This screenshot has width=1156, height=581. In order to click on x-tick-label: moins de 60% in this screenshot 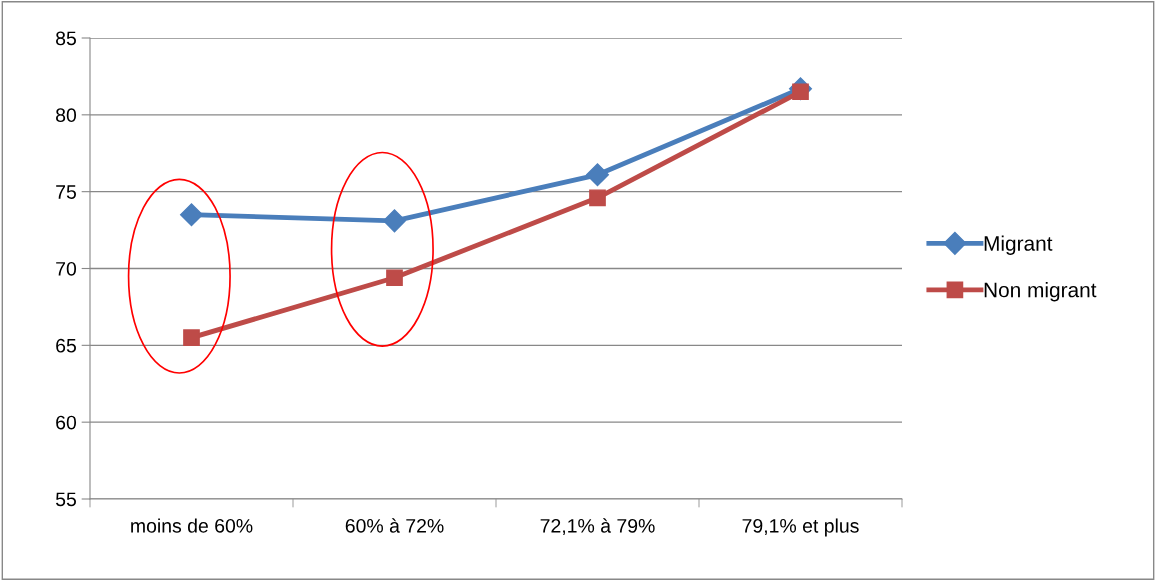, I will do `click(192, 525)`.